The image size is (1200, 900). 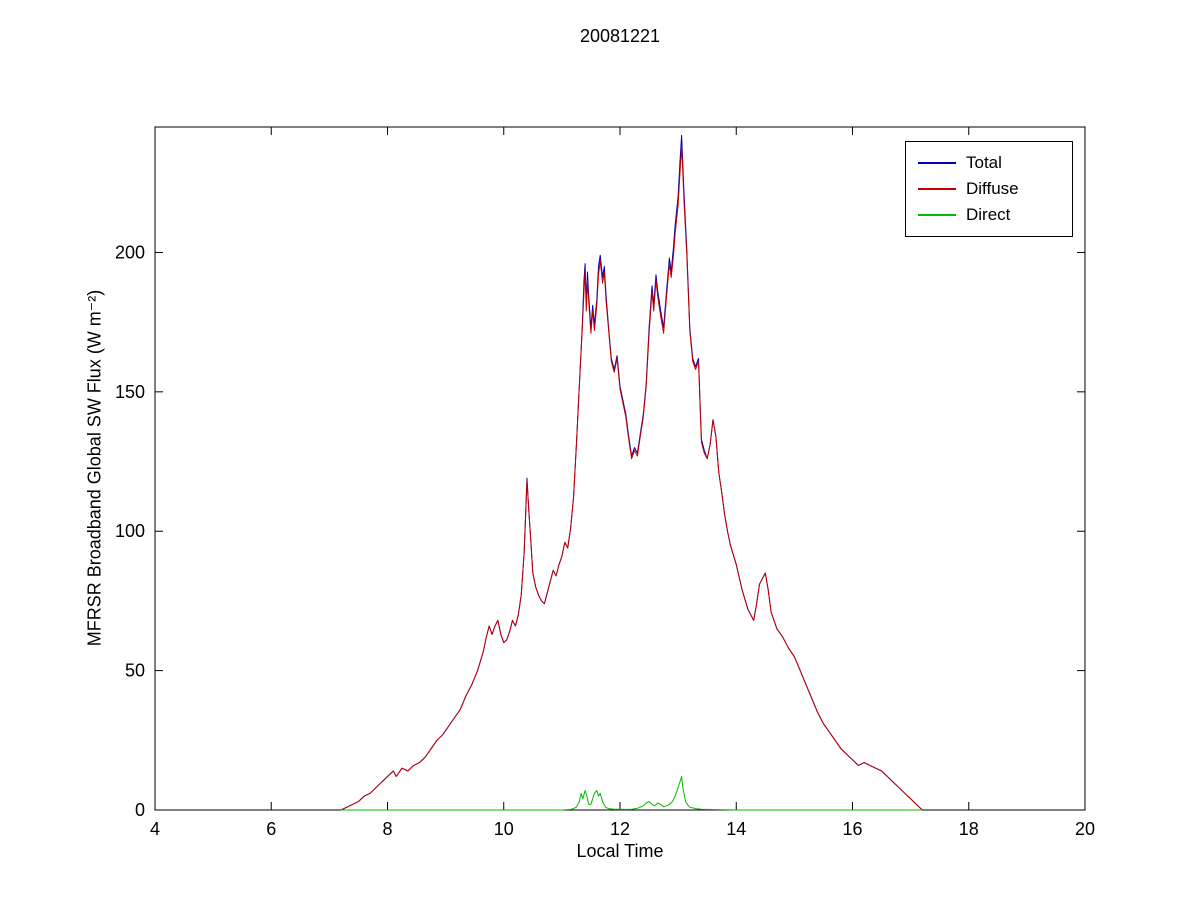 What do you see at coordinates (620, 829) in the screenshot?
I see `x-tick-label: 12` at bounding box center [620, 829].